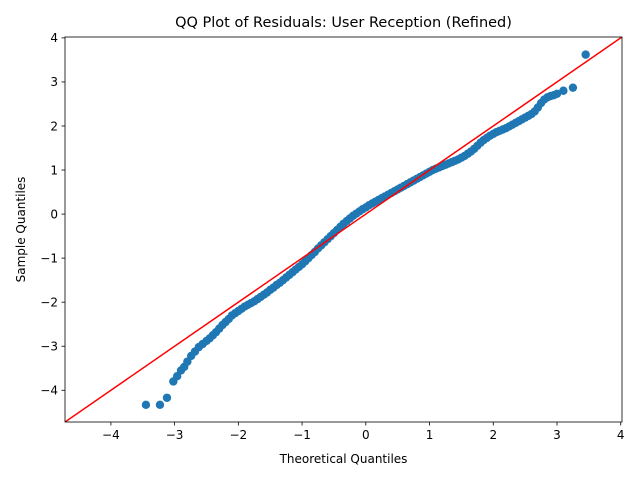 The height and width of the screenshot is (480, 640). I want to click on x-tick-label: −4, so click(111, 435).